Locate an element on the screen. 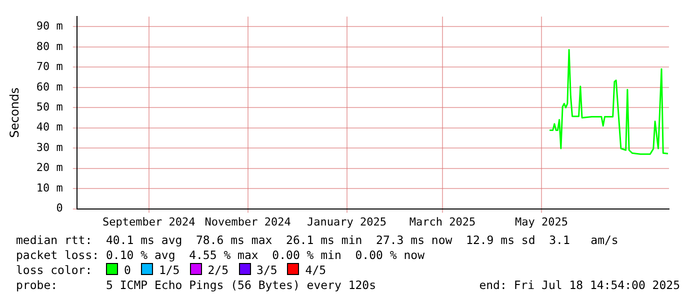 The height and width of the screenshot is (297, 697). text: packet loss: 0.10 % avg 4.55 % max 0.00 % min 0.00 % now is located at coordinates (221, 255).